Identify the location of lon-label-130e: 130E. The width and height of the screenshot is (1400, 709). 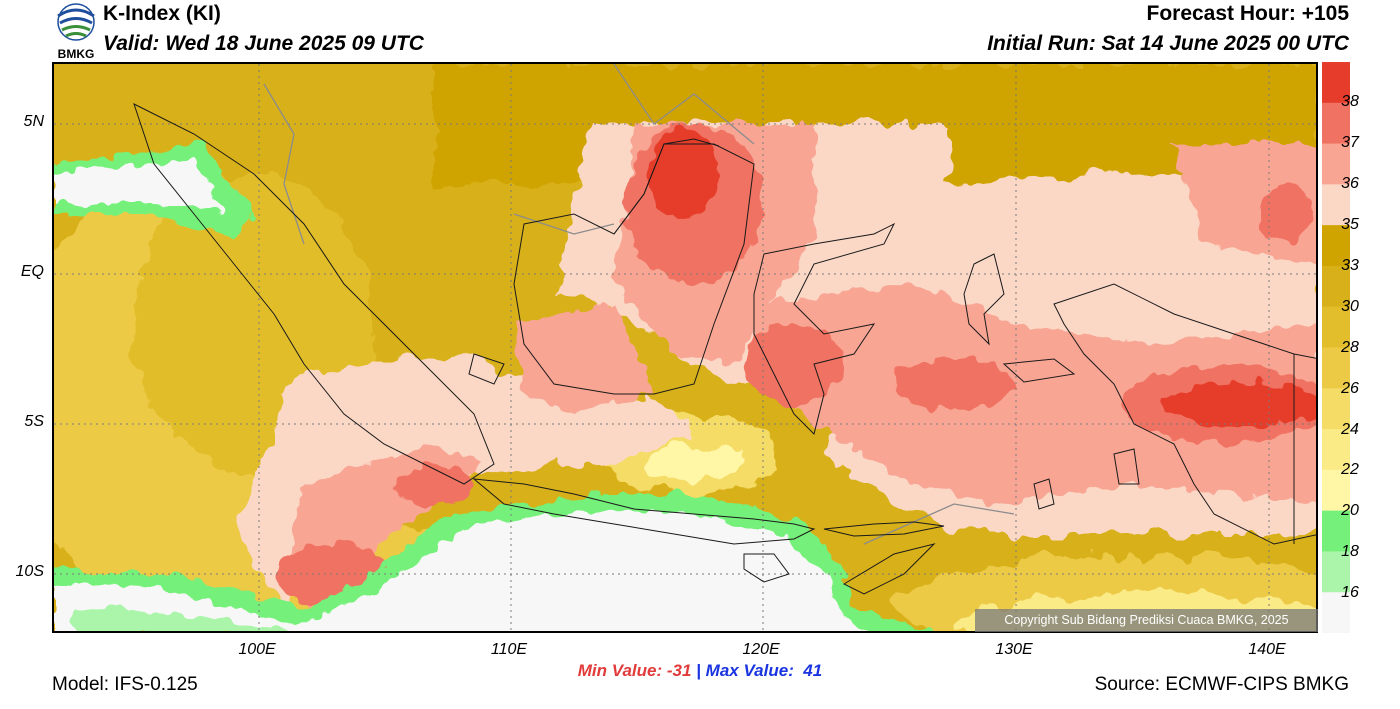
(1014, 649).